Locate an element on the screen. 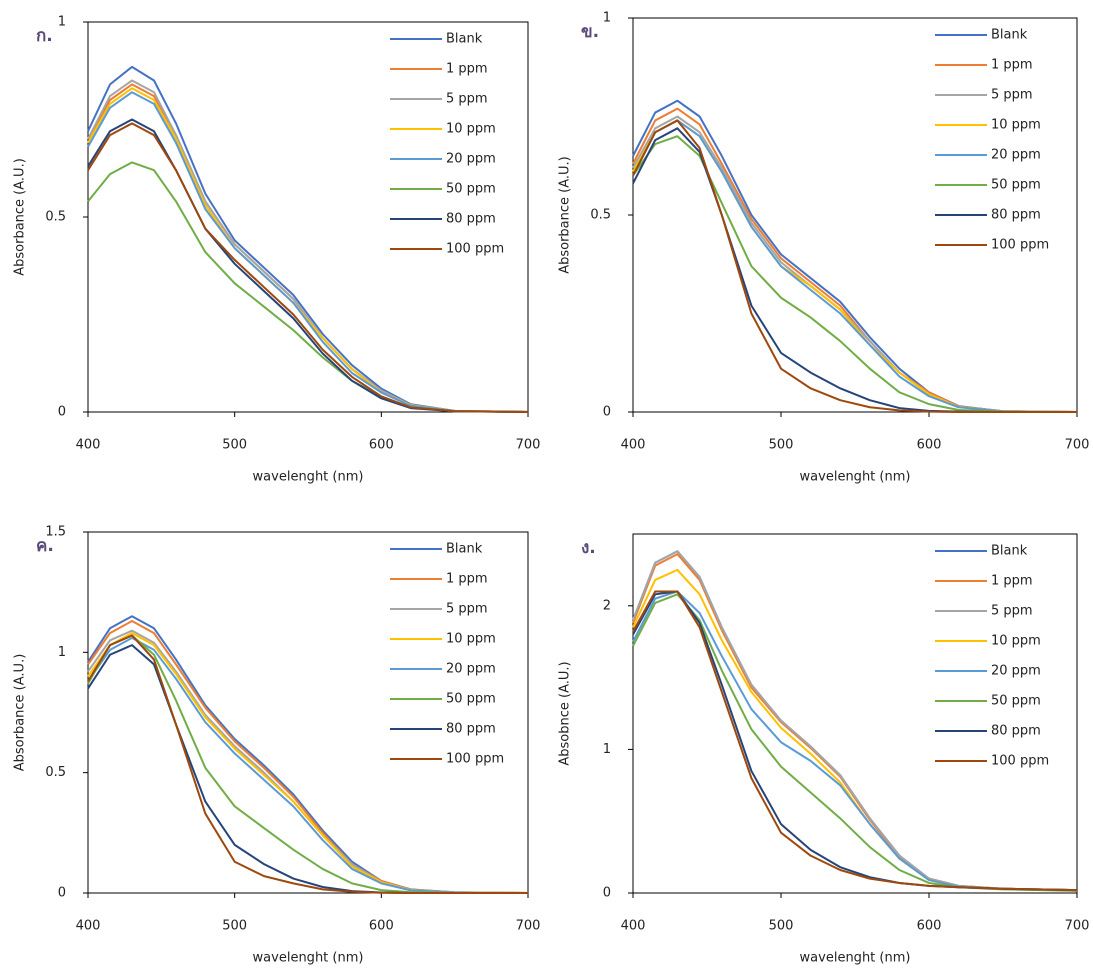 This screenshot has width=1093, height=970. y-axis-label: Absobnce (A.U.) is located at coordinates (565, 713).